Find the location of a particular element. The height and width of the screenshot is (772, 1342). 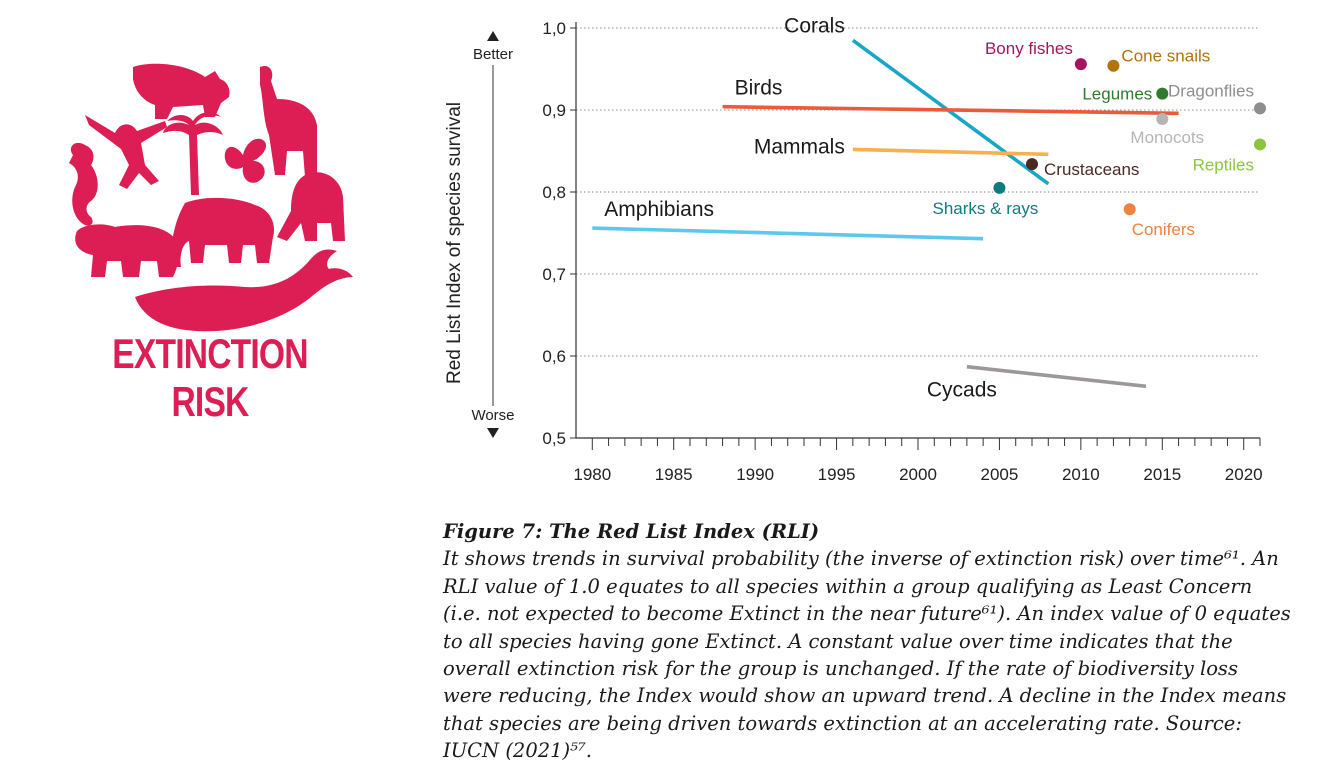

better-label: Better is located at coordinates (493, 54).